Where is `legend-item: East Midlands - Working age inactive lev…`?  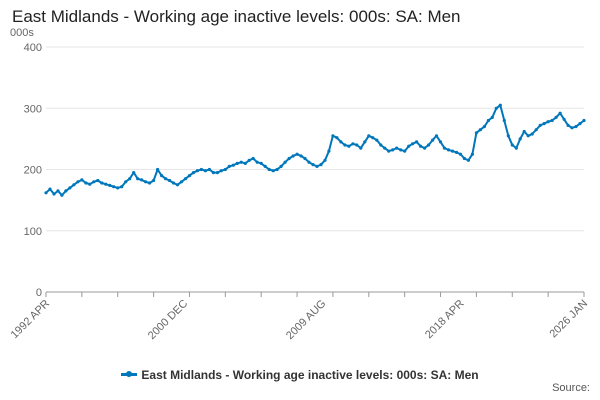
legend-item: East Midlands - Working age inactive lev… is located at coordinates (300, 375).